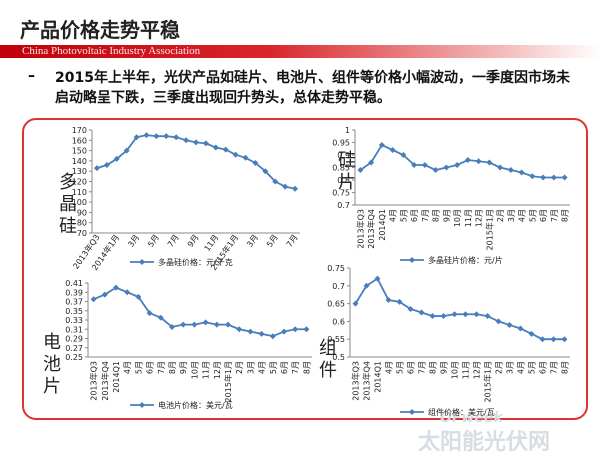 The width and height of the screenshot is (600, 456). What do you see at coordinates (79, 202) in the screenshot?
I see `y-tick-label: 100` at bounding box center [79, 202].